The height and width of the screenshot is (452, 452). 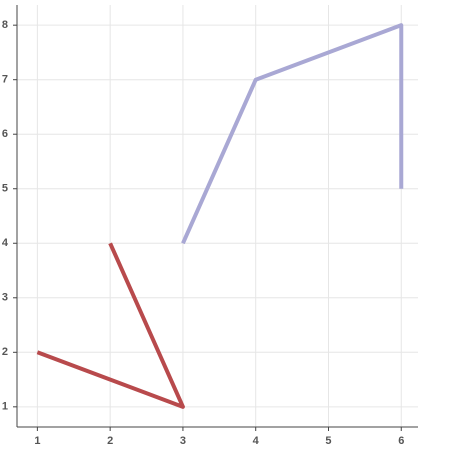 I want to click on y-tick-label: 4, so click(x=5, y=243).